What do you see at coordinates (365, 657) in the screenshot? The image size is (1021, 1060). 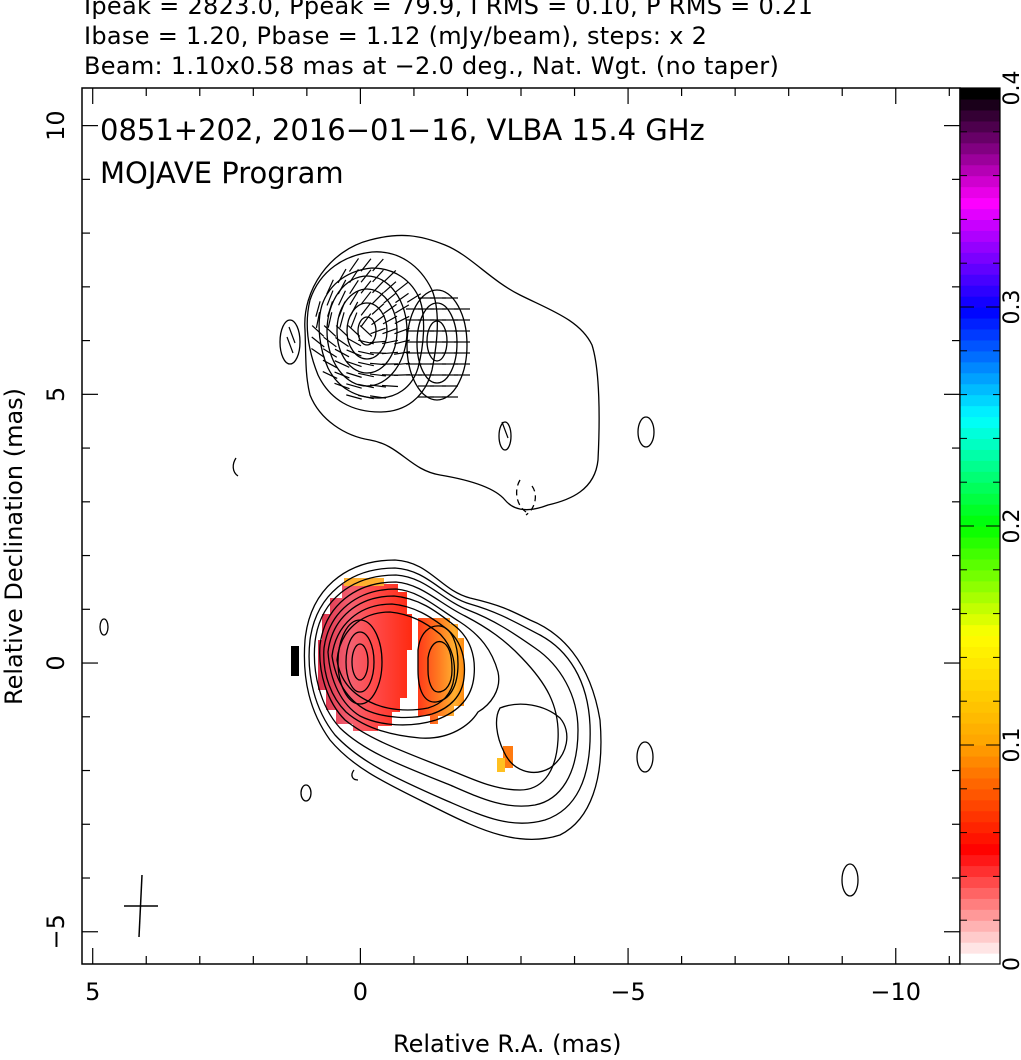 I see `core-pol-fill` at bounding box center [365, 657].